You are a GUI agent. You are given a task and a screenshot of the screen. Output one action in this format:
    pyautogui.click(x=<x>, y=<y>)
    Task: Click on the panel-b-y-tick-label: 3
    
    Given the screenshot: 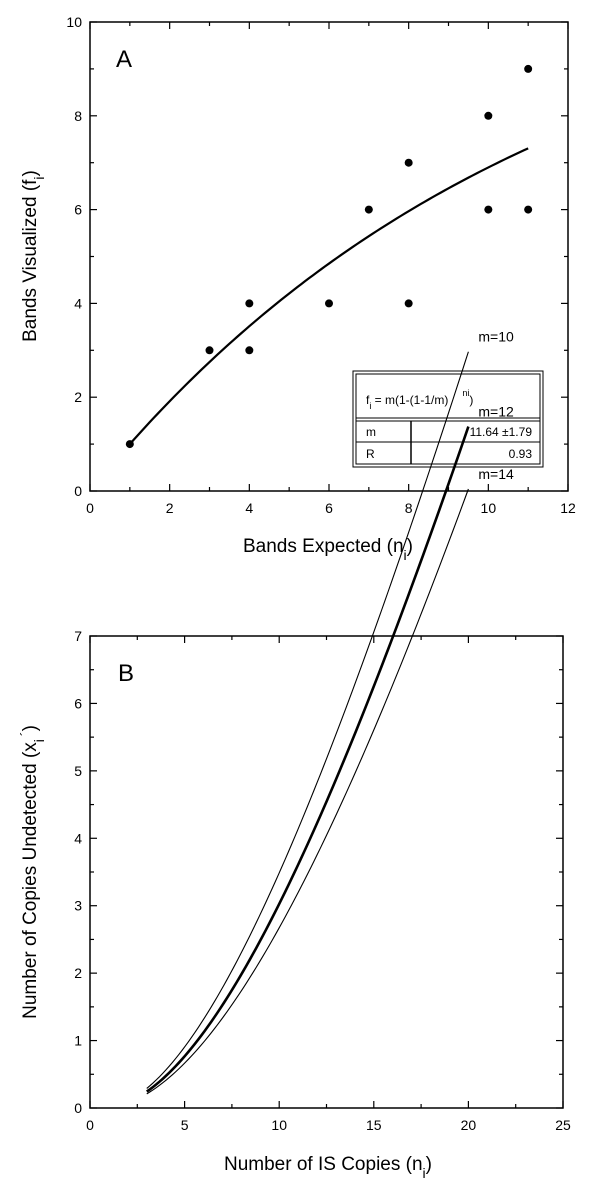 What is the action you would take?
    pyautogui.click(x=78, y=906)
    